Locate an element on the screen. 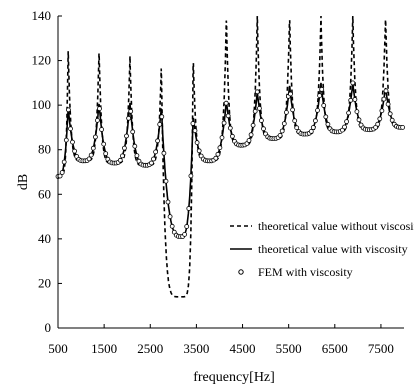 This screenshot has width=414, height=385. y-tick-label: 20 is located at coordinates (44, 282).